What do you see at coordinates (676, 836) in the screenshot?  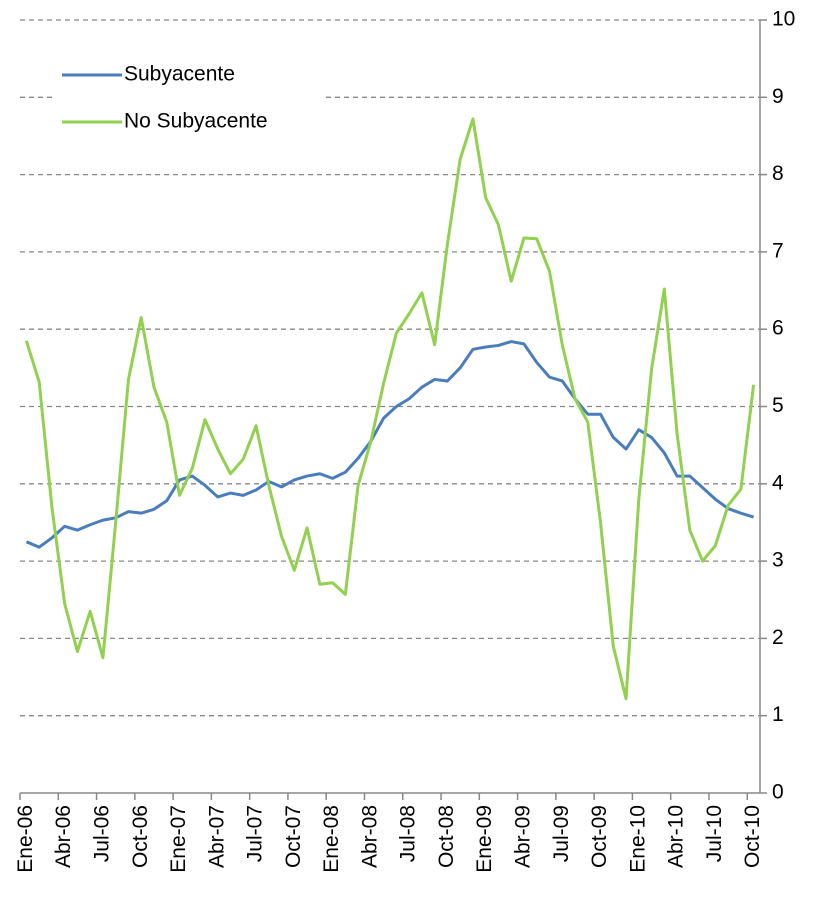 I see `x-tick-label: Abr-10` at bounding box center [676, 836].